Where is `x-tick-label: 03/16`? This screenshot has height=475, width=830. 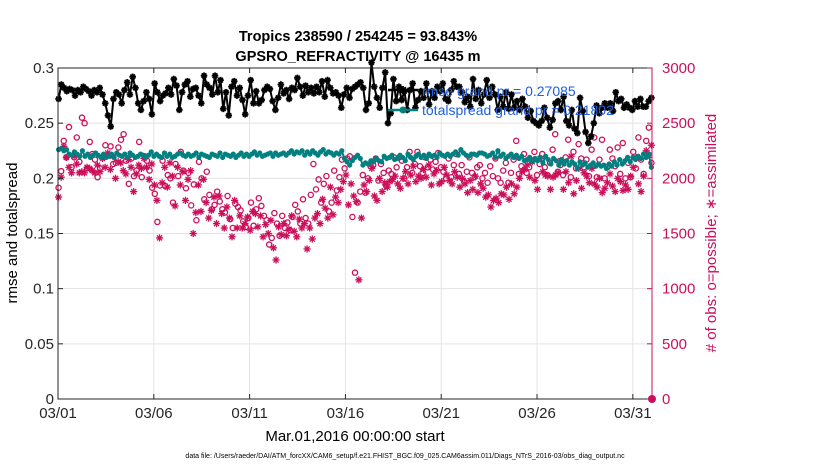 x-tick-label: 03/16 is located at coordinates (346, 413).